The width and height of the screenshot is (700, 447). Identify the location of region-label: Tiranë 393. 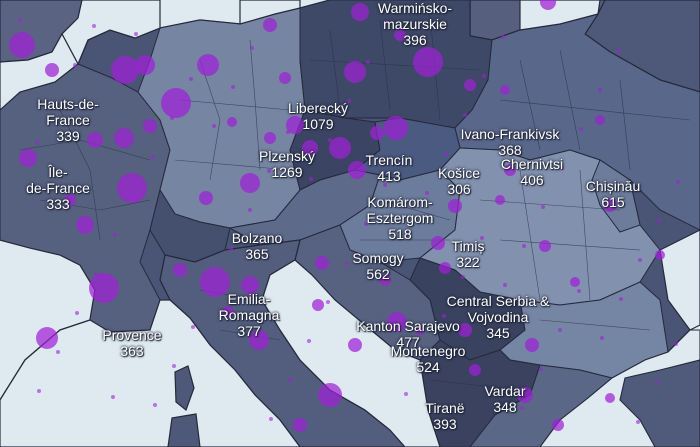
(444, 416).